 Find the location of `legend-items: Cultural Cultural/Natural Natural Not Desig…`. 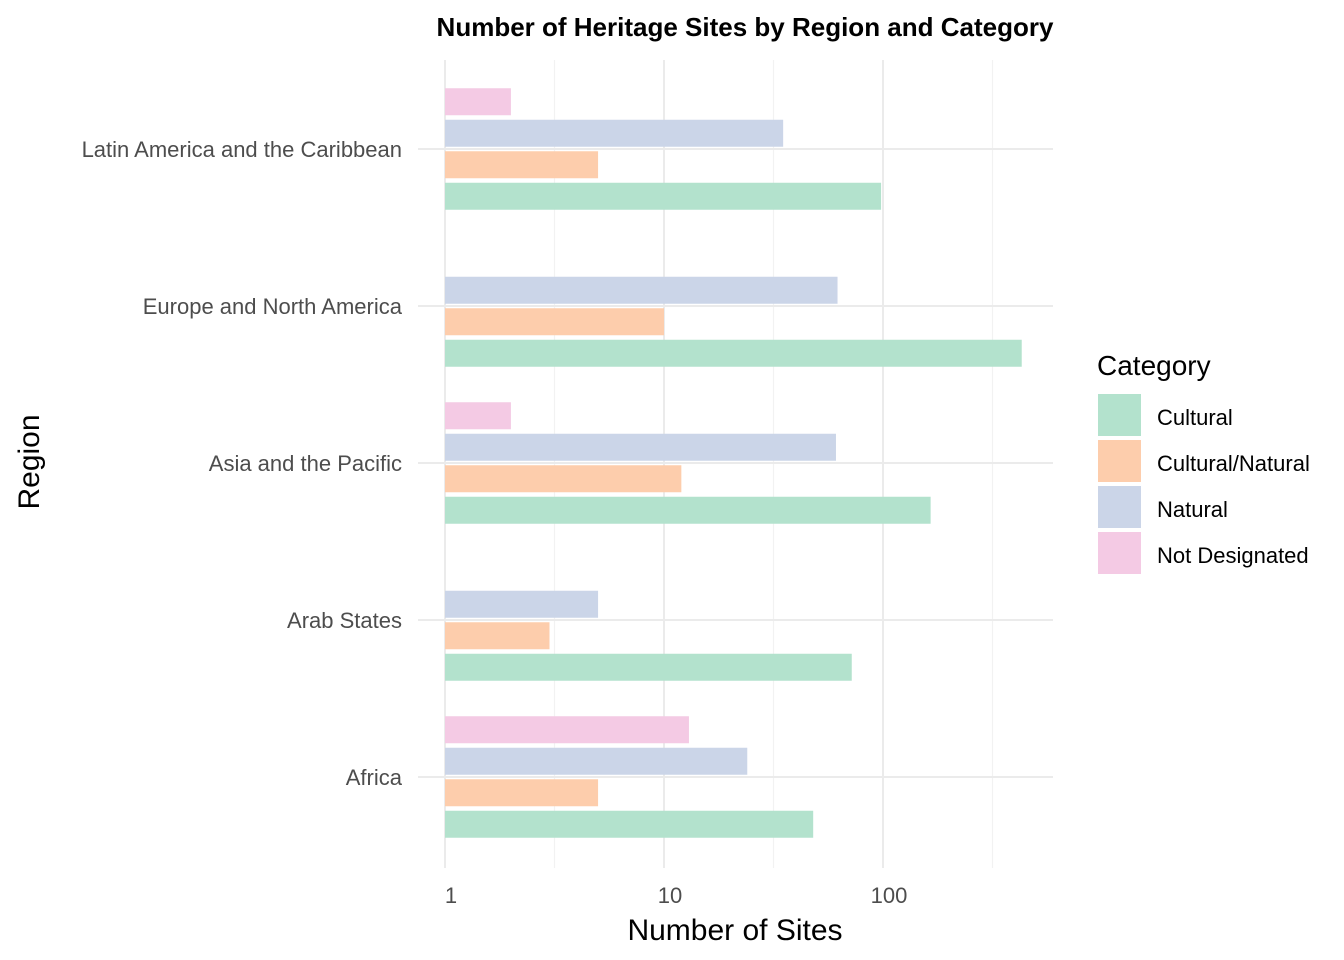

legend-items: Cultural Cultural/Natural Natural Not Desig… is located at coordinates (1204, 484).